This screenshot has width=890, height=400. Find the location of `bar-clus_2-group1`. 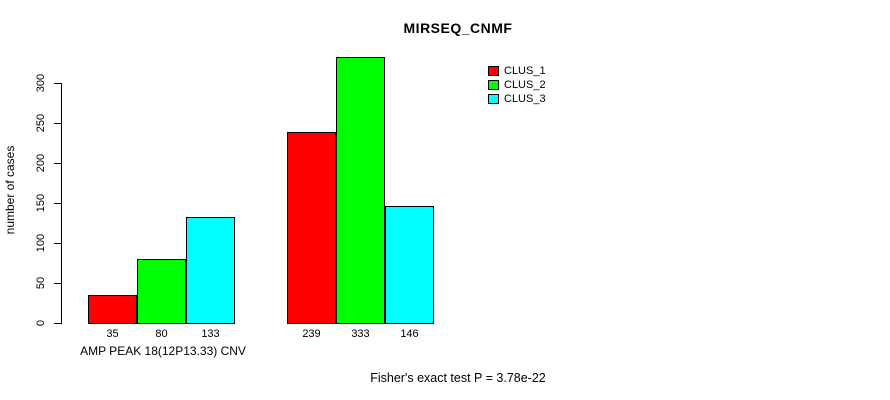

bar-clus_2-group1 is located at coordinates (161, 291).